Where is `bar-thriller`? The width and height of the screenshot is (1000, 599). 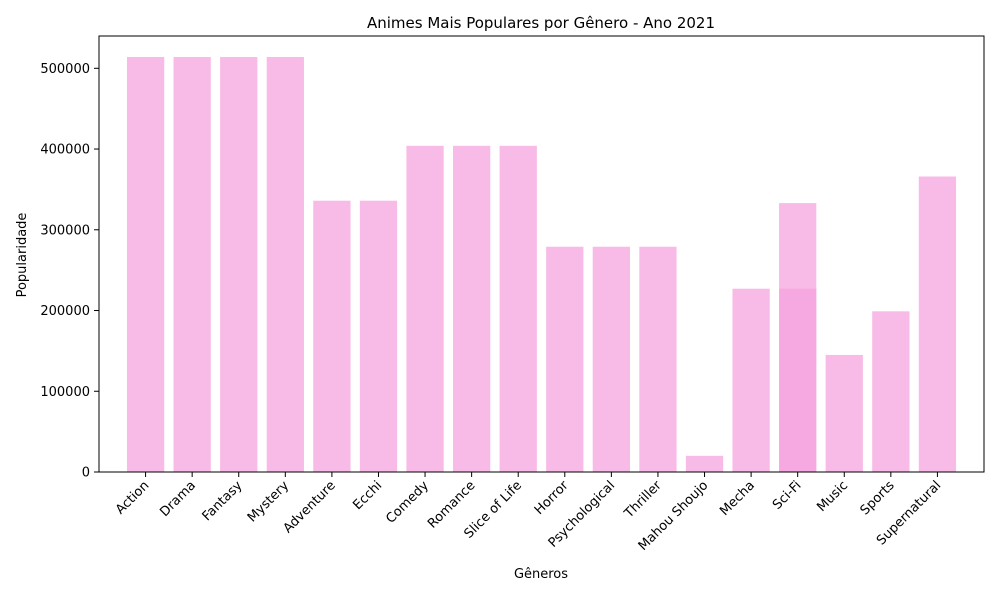 bar-thriller is located at coordinates (658, 359).